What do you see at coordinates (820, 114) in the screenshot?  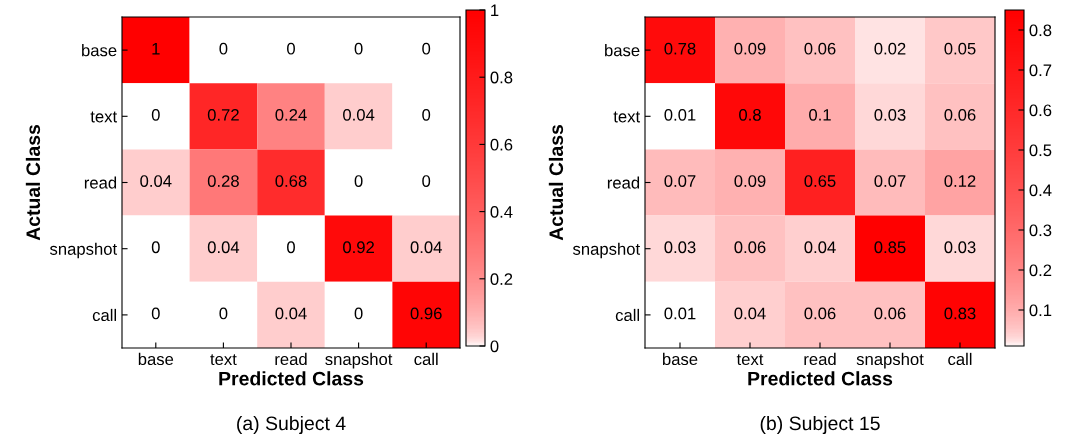 I see `data-label: 0.1` at bounding box center [820, 114].